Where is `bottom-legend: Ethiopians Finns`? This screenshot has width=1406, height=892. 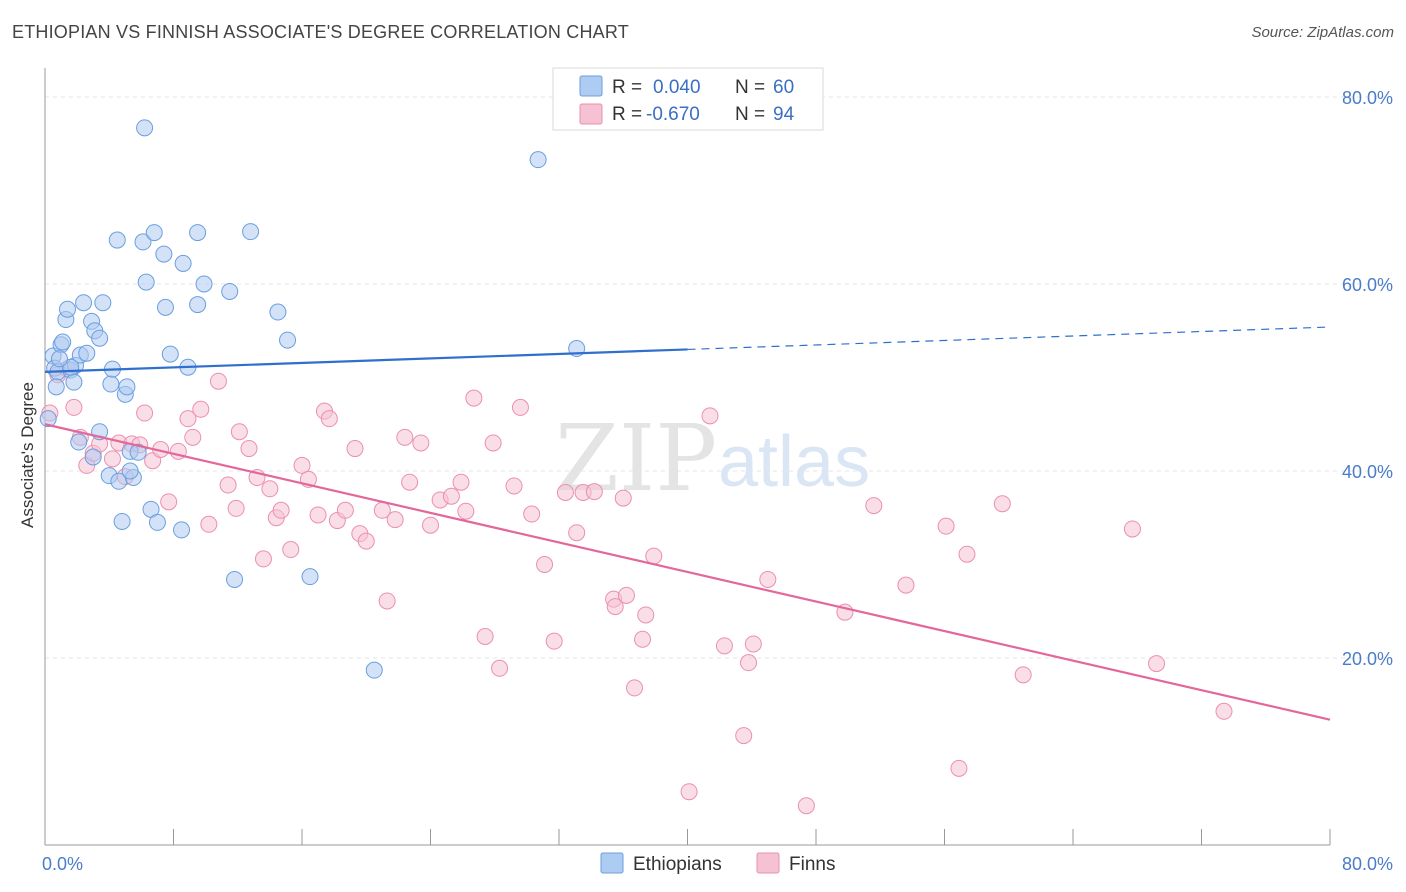 bottom-legend: Ethiopians Finns is located at coordinates (717, 863).